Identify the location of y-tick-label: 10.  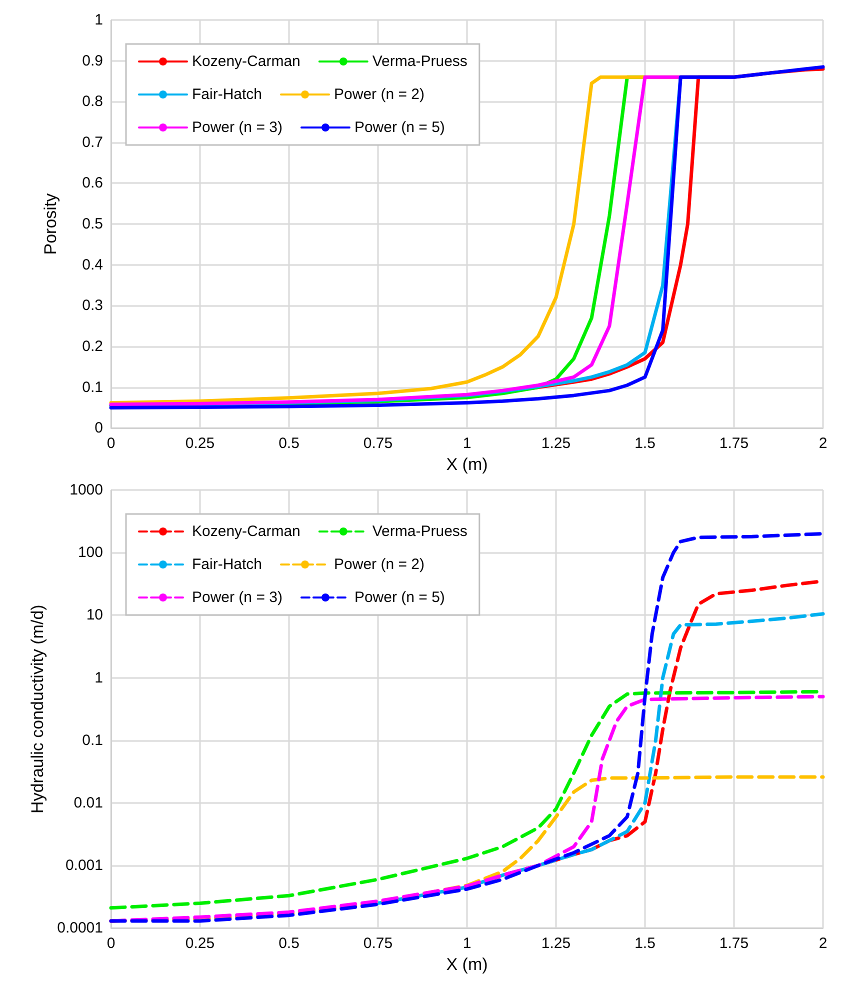
(94, 615).